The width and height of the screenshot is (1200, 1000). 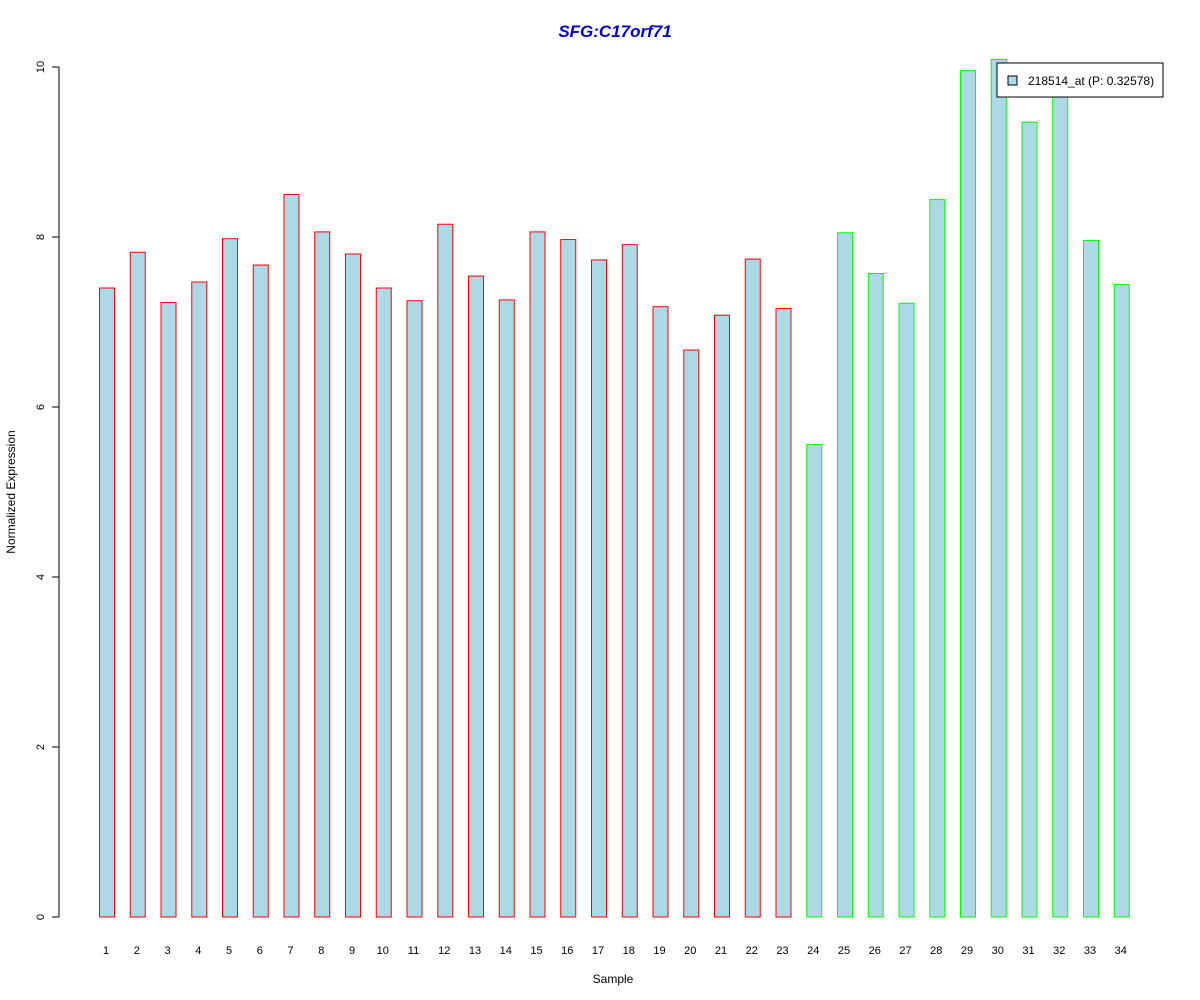 I want to click on x-tick-label: 15, so click(x=536, y=951).